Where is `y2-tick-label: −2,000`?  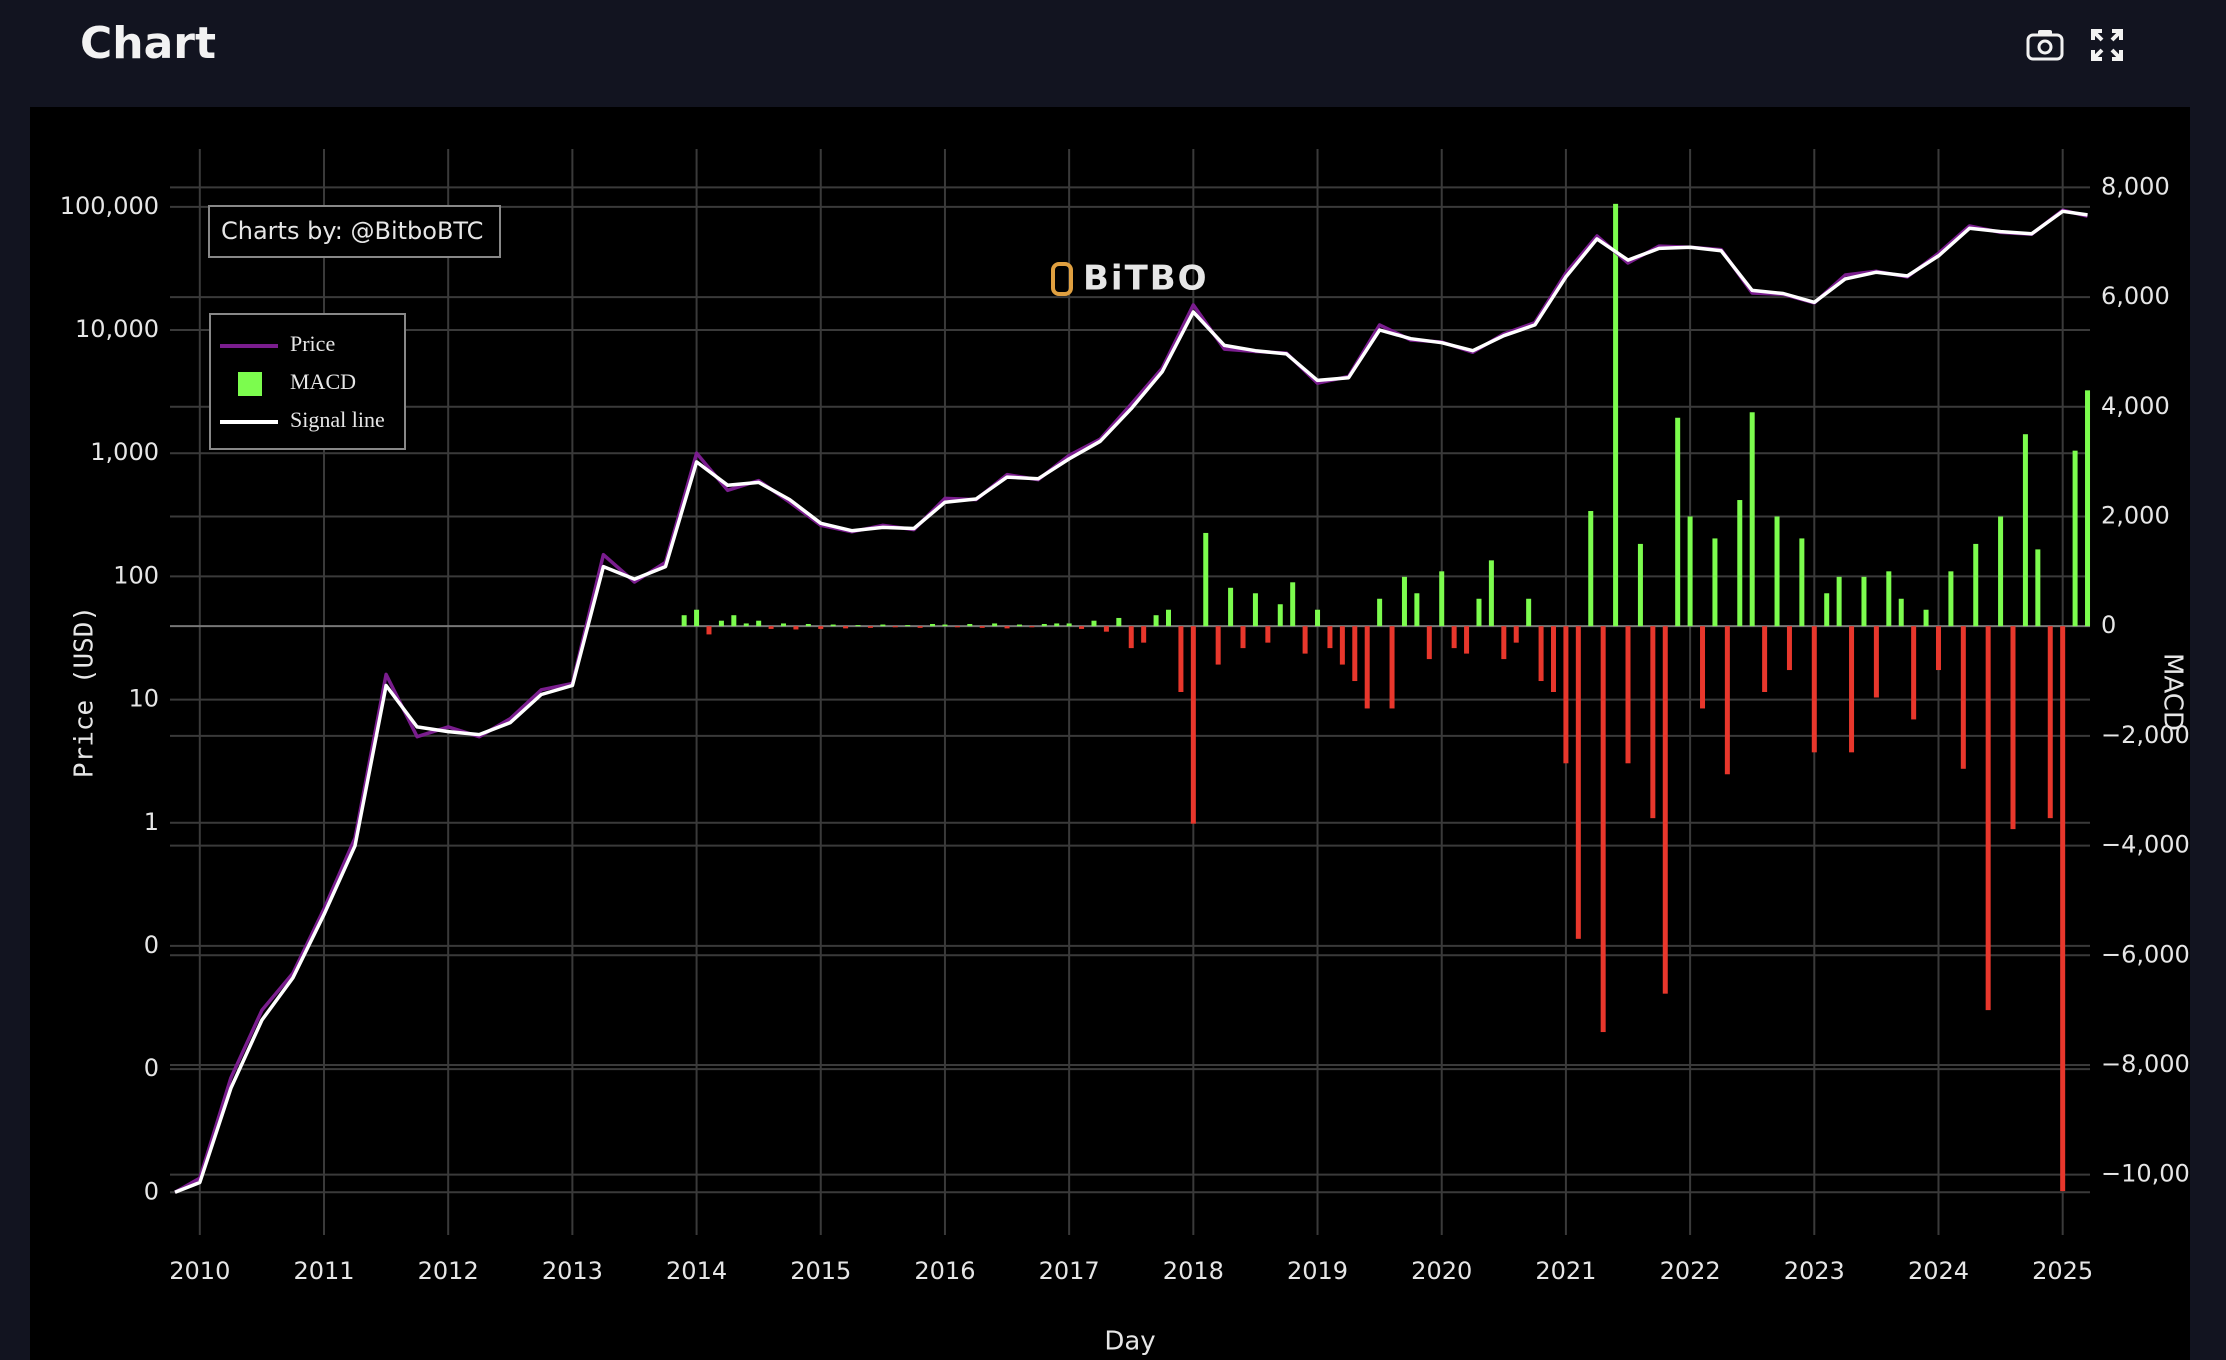 y2-tick-label: −2,000 is located at coordinates (2145, 735).